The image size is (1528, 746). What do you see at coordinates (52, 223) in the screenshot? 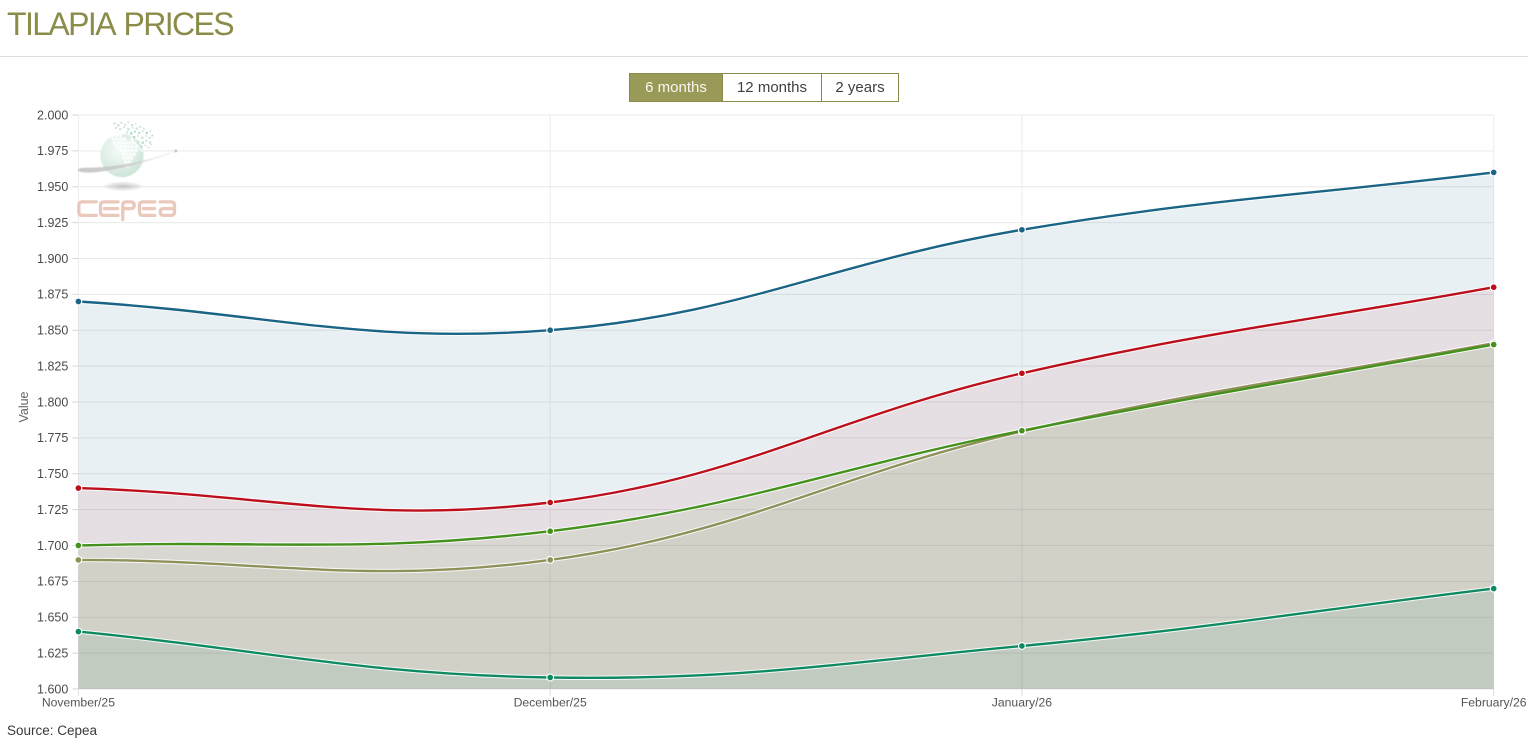
I see `svg-text: 1.925` at bounding box center [52, 223].